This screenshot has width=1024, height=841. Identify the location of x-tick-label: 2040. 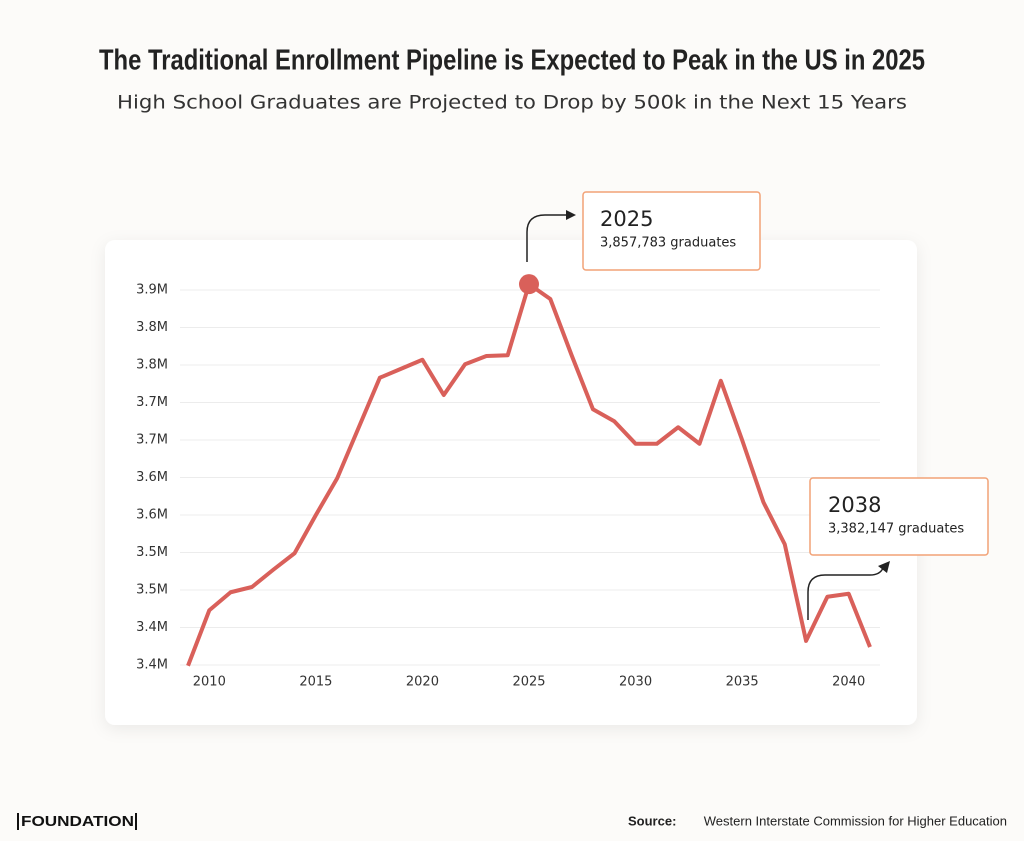
(848, 682).